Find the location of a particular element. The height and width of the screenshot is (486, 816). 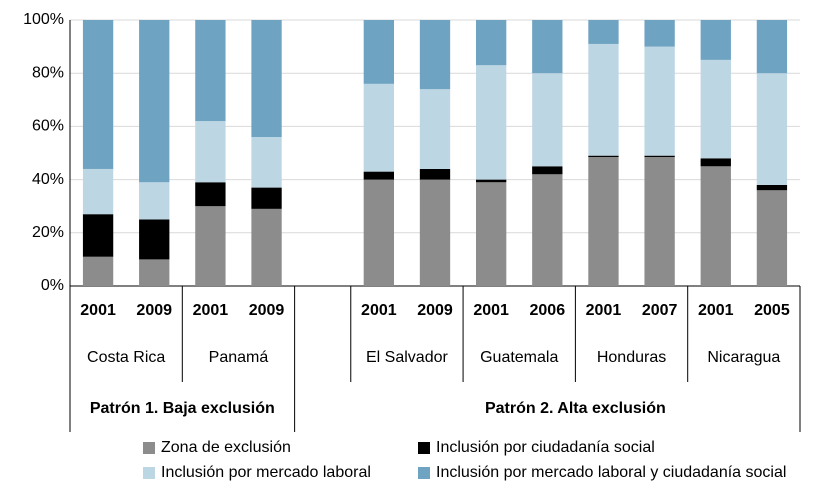

group-label: Nicaragua is located at coordinates (743, 357).